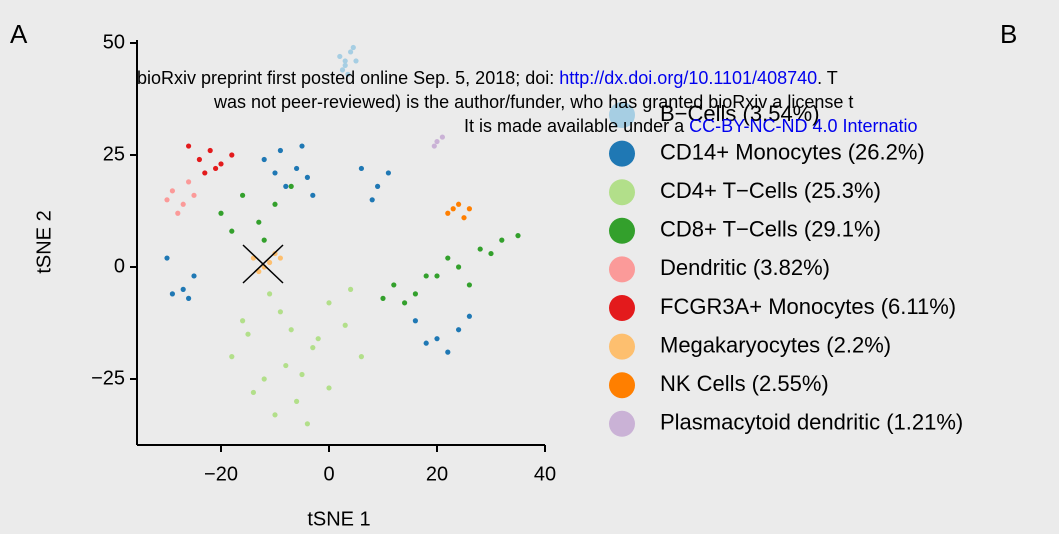  I want to click on watermark-link: http://dx.doi.org/10.1101/408740, so click(688, 78).